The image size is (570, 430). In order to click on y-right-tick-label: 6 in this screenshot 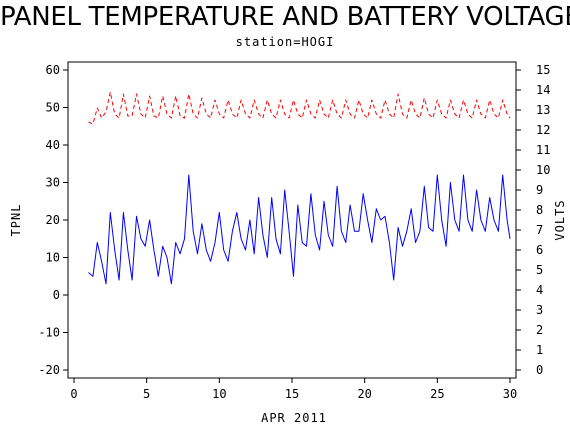, I will do `click(539, 250)`.